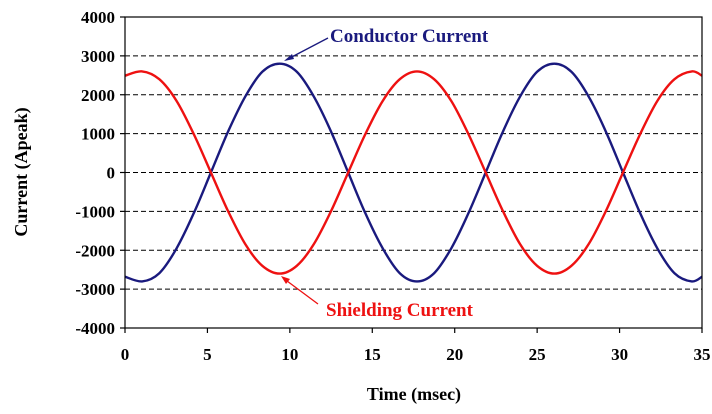 The image size is (712, 414). I want to click on conductor-annotation-label: Conductor Current, so click(409, 36).